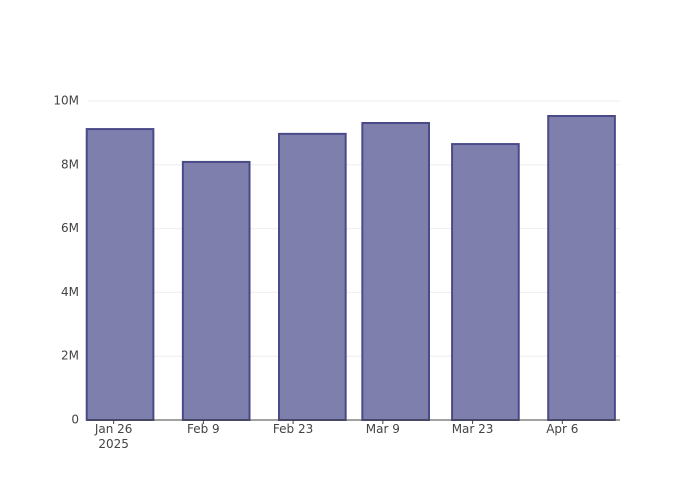  I want to click on x-tick-label: Mar 9, so click(382, 429).